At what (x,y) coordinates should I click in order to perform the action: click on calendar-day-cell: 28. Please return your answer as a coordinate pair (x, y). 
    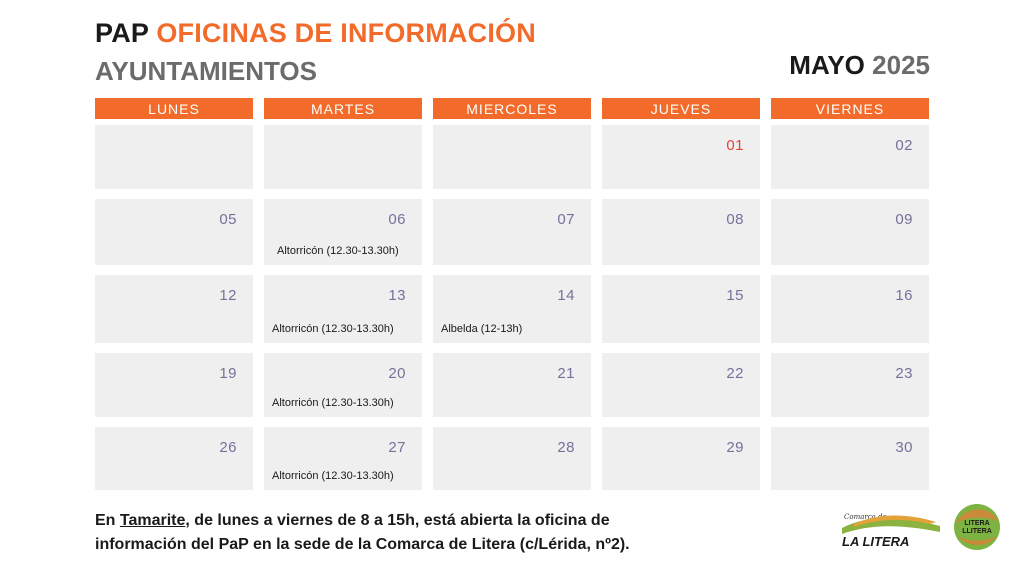
    Looking at the image, I should click on (512, 458).